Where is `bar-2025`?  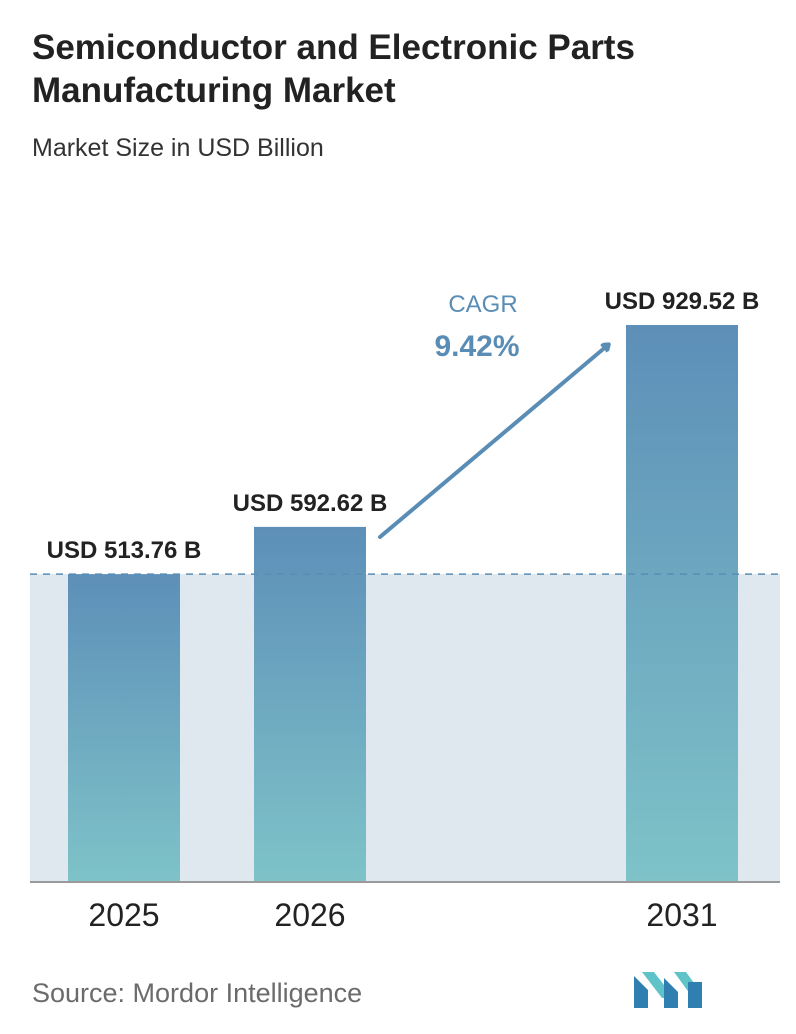
bar-2025 is located at coordinates (124, 728).